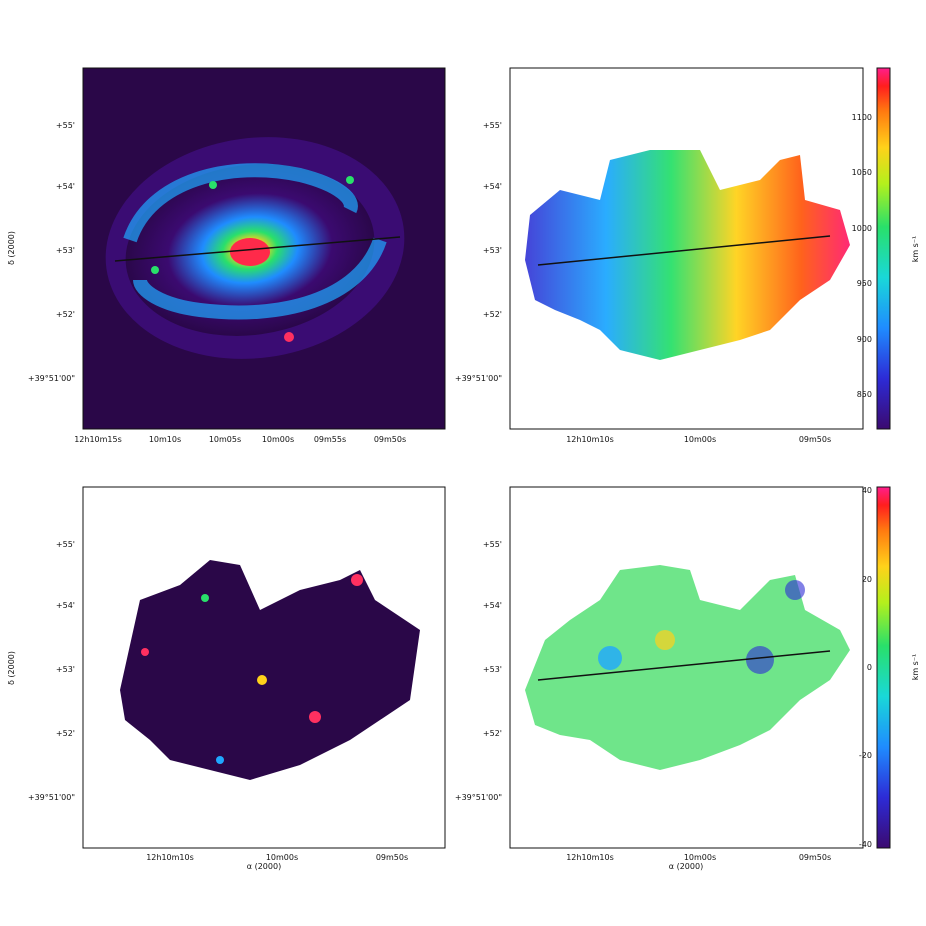 The image size is (926, 926). I want to click on spiral-arm-lower, so click(260, 278).